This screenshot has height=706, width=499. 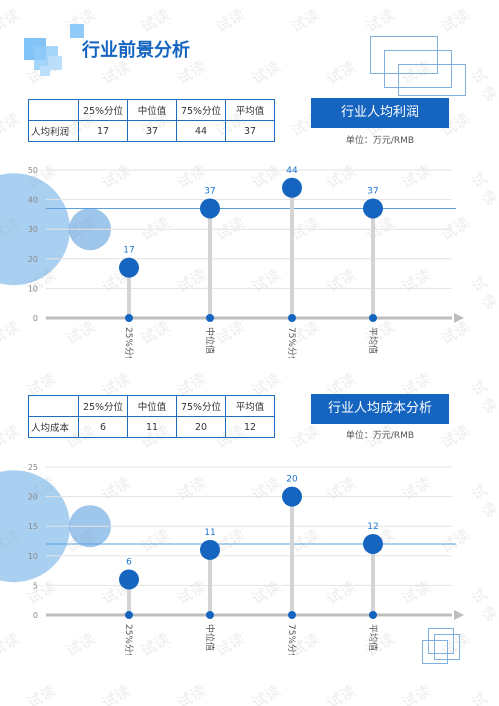 What do you see at coordinates (33, 170) in the screenshot?
I see `y-tick-label: 50` at bounding box center [33, 170].